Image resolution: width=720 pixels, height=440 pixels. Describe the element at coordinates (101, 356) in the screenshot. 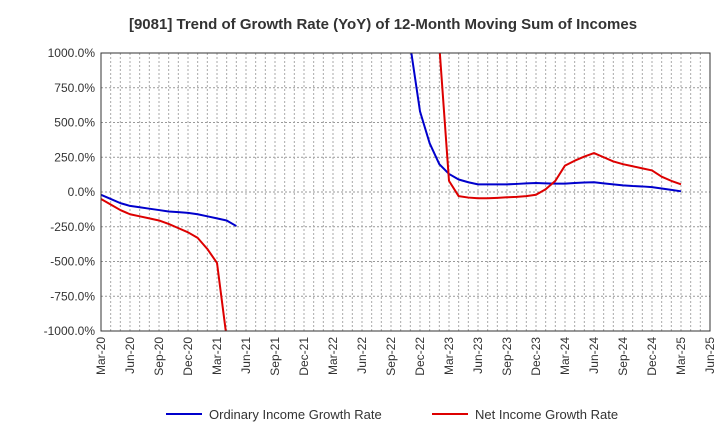

I see `x-tick-label: Mar-20` at that location.